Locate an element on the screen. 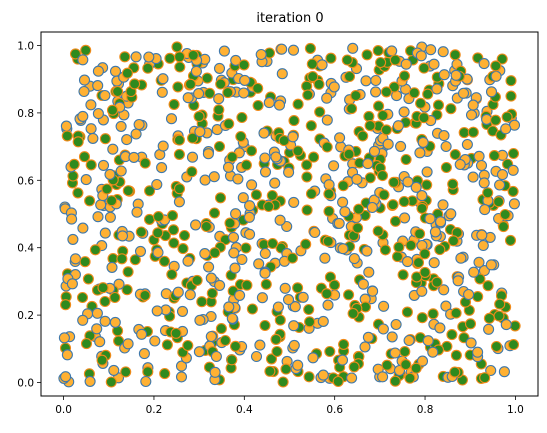  y-tick-label: 1.0 is located at coordinates (25, 46).